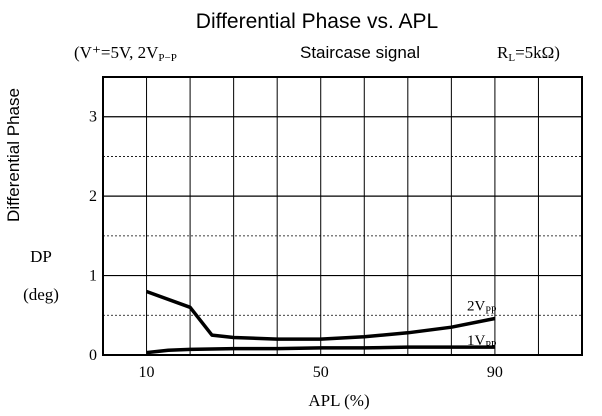 The width and height of the screenshot is (602, 416). Describe the element at coordinates (13, 155) in the screenshot. I see `y-axis-label-top: Differential Phase` at that location.